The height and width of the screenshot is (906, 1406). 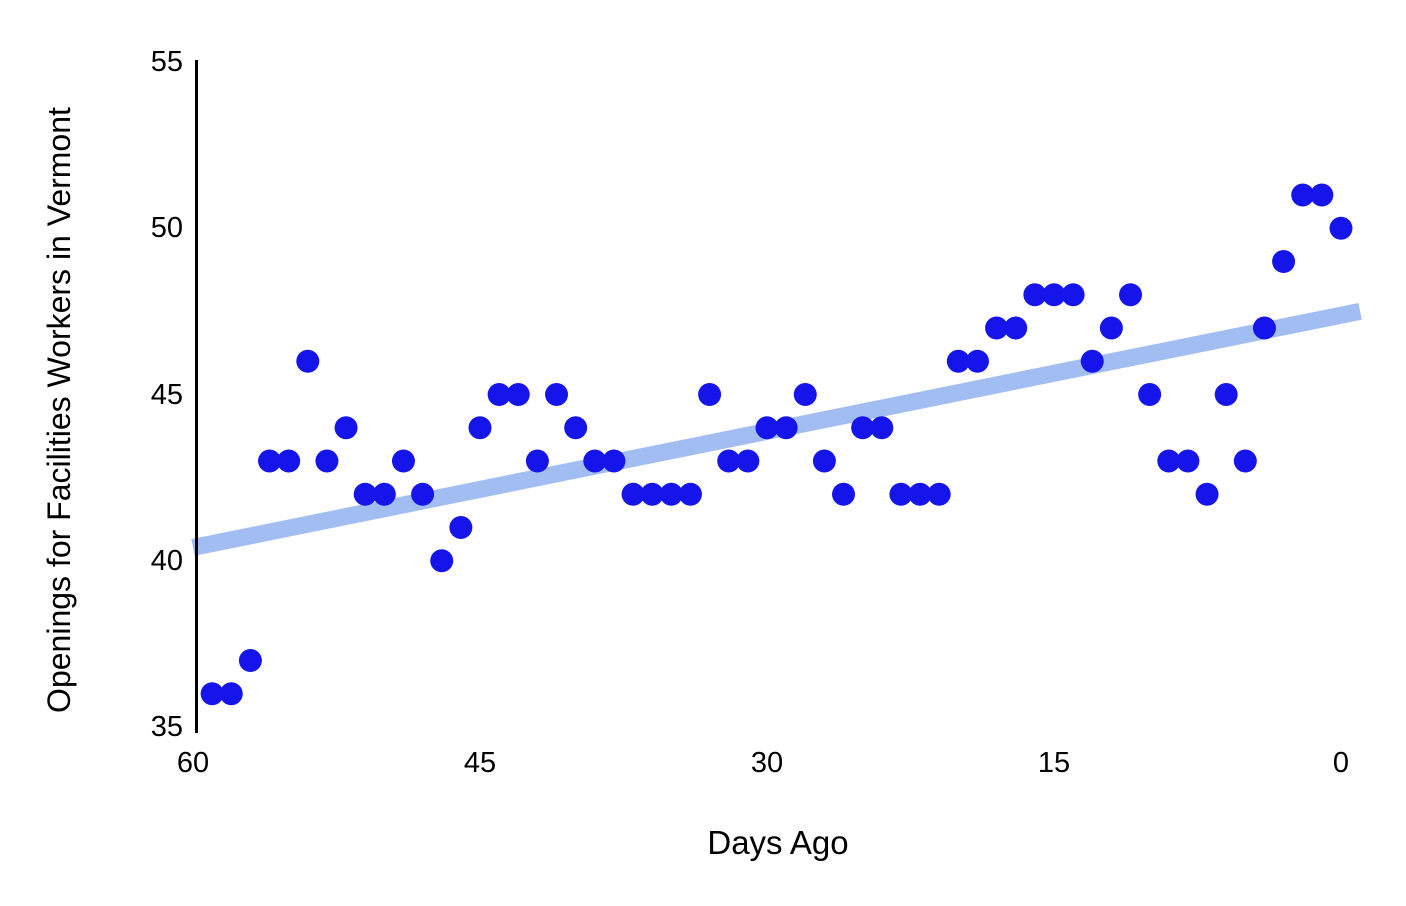 I want to click on x-tick-label: 0, so click(x=1341, y=763).